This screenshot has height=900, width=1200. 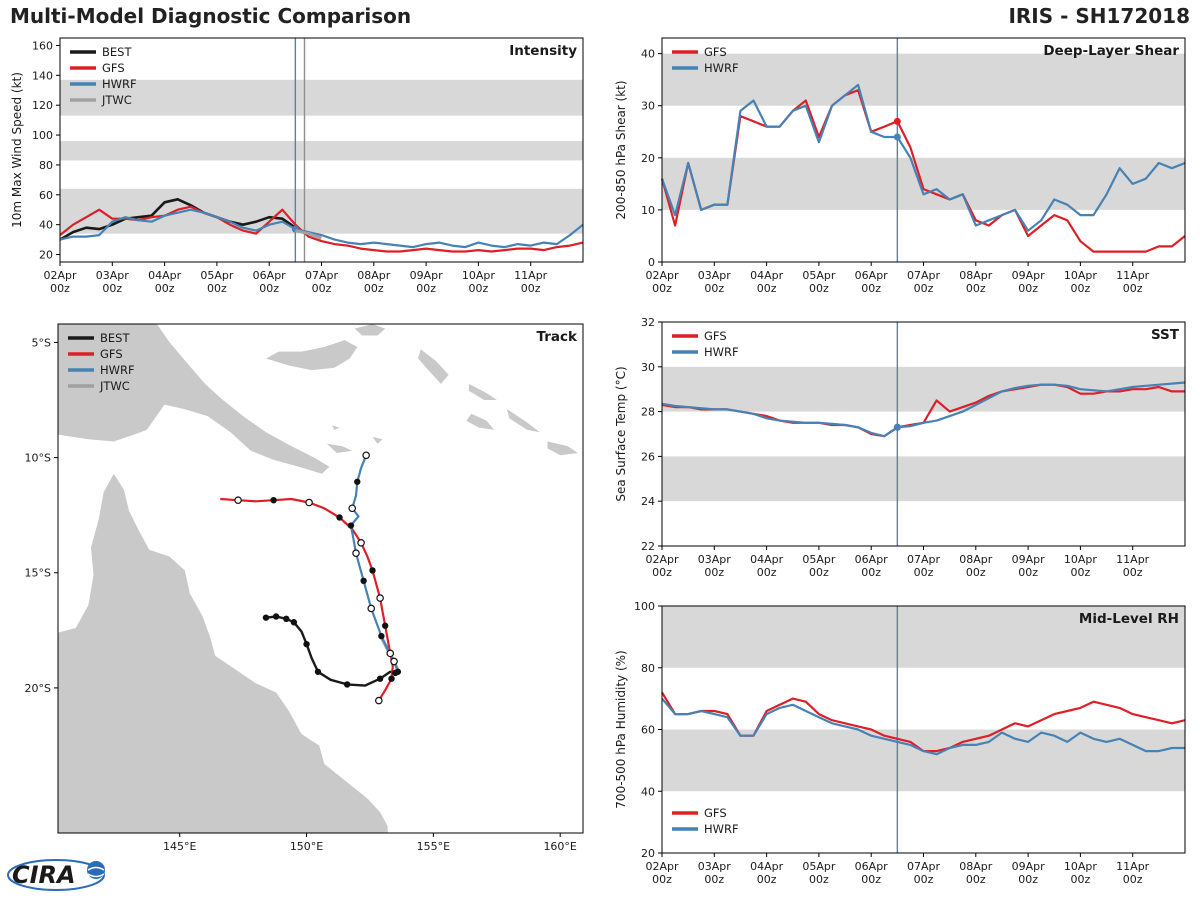 What do you see at coordinates (648, 158) in the screenshot?
I see `y-tick-label: 20` at bounding box center [648, 158].